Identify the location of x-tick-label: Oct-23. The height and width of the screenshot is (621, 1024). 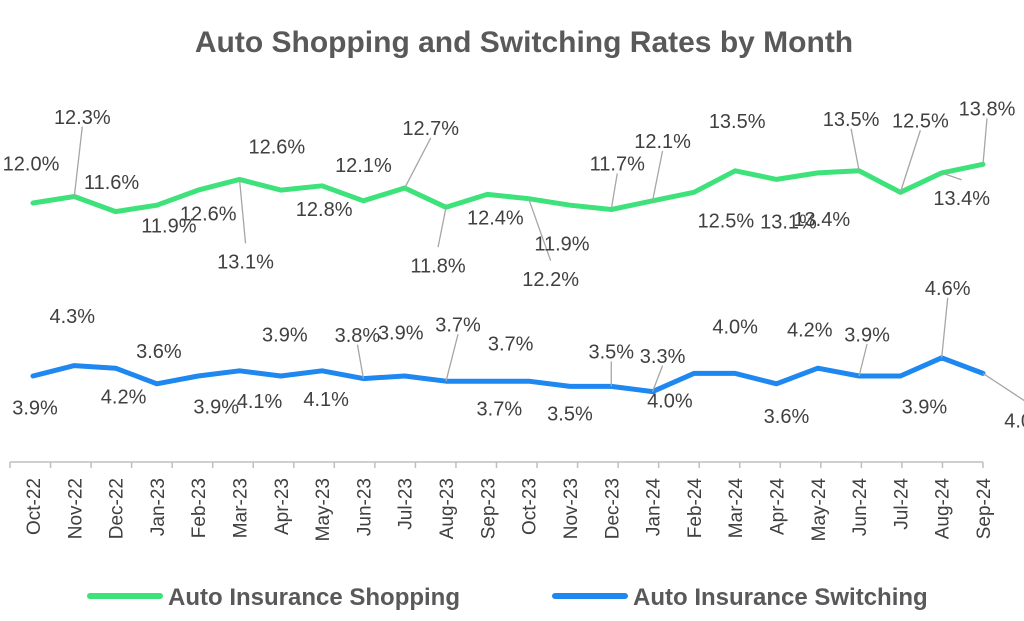
(530, 506).